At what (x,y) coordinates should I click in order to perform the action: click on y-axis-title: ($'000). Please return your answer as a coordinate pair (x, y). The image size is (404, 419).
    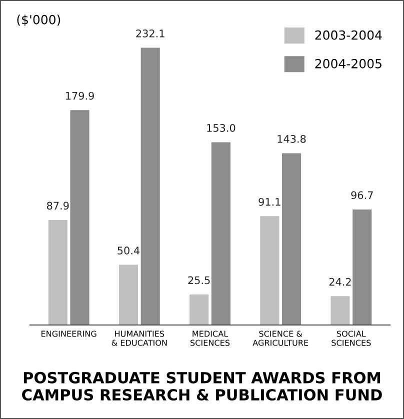
    Looking at the image, I should click on (38, 20).